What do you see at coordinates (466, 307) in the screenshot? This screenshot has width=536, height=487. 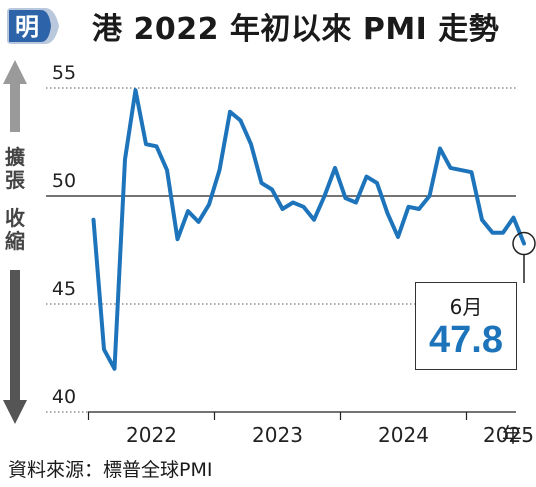 I see `callout-month: 6月` at bounding box center [466, 307].